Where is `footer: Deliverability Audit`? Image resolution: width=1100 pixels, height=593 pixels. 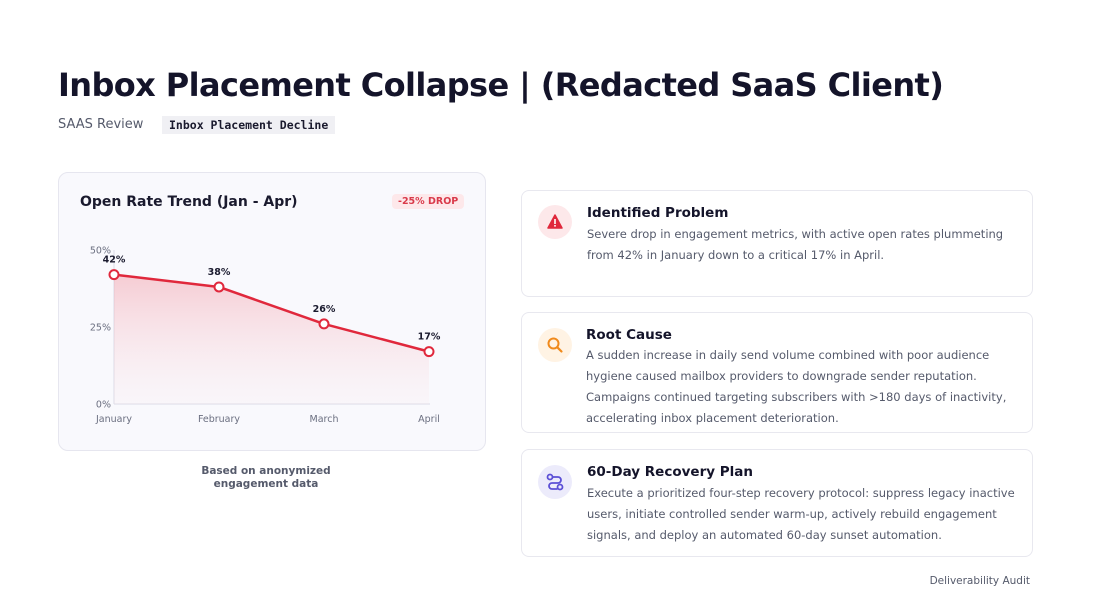
footer: Deliverability Audit is located at coordinates (979, 581).